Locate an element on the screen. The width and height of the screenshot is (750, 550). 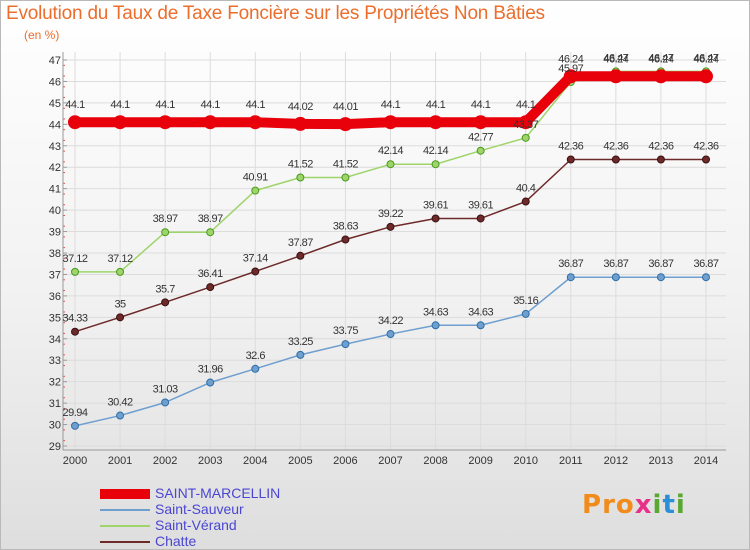
data-label: 34.22 is located at coordinates (390, 321).